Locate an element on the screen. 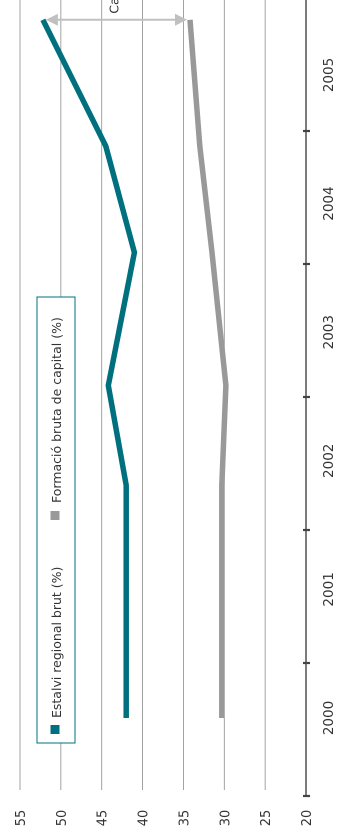 This screenshot has width=340, height=836. annotation-label: Capacitat de finançament is located at coordinates (113, 7).